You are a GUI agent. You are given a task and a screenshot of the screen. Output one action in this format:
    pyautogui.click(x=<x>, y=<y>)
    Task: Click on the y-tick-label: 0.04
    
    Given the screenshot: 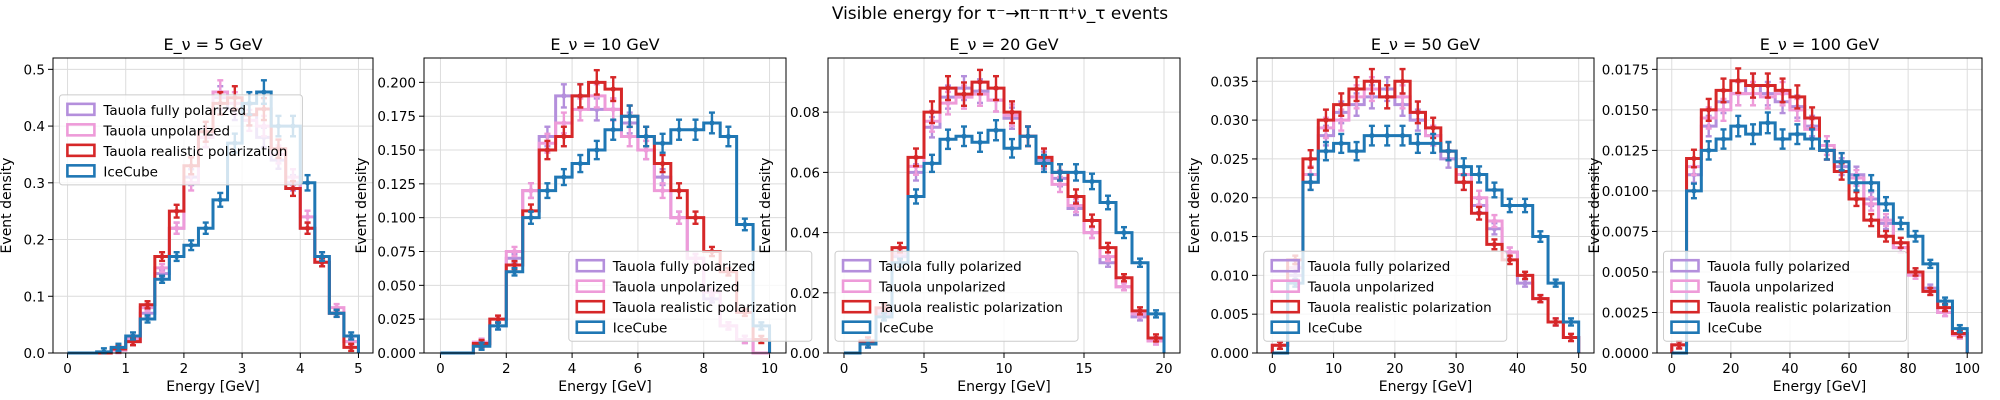 What is the action you would take?
    pyautogui.click(x=805, y=234)
    